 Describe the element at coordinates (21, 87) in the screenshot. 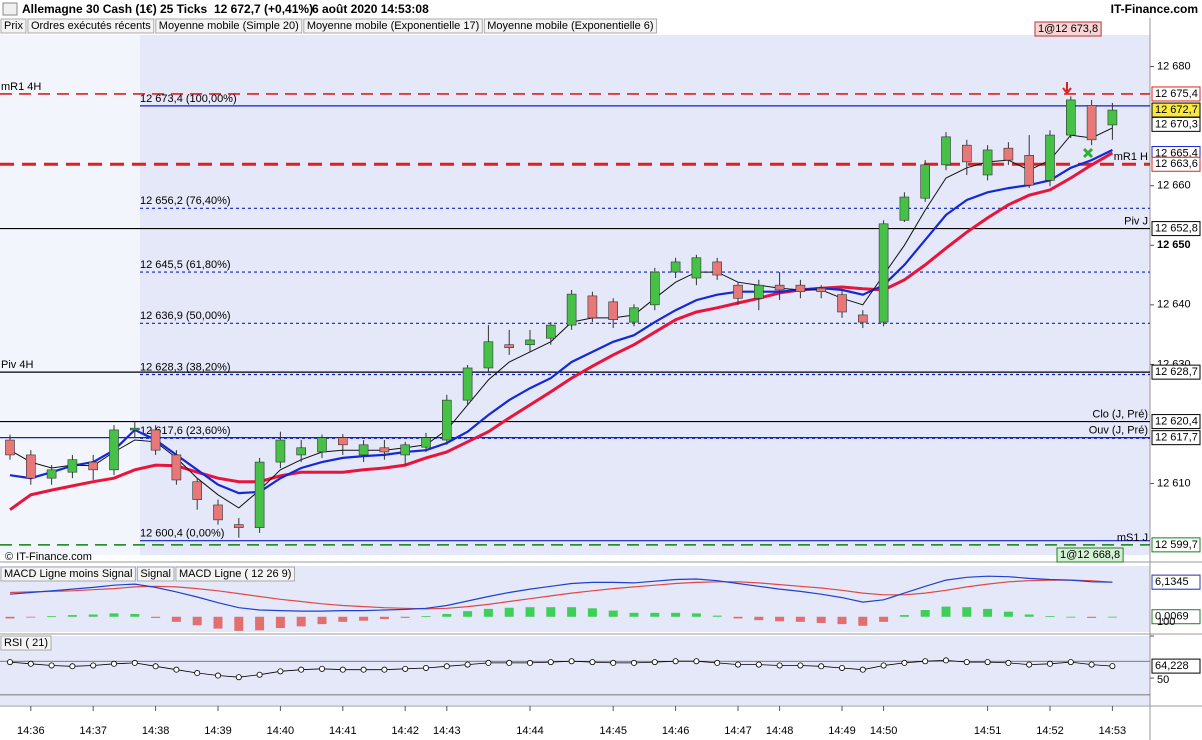

I see `level-label: mR1 4H` at that location.